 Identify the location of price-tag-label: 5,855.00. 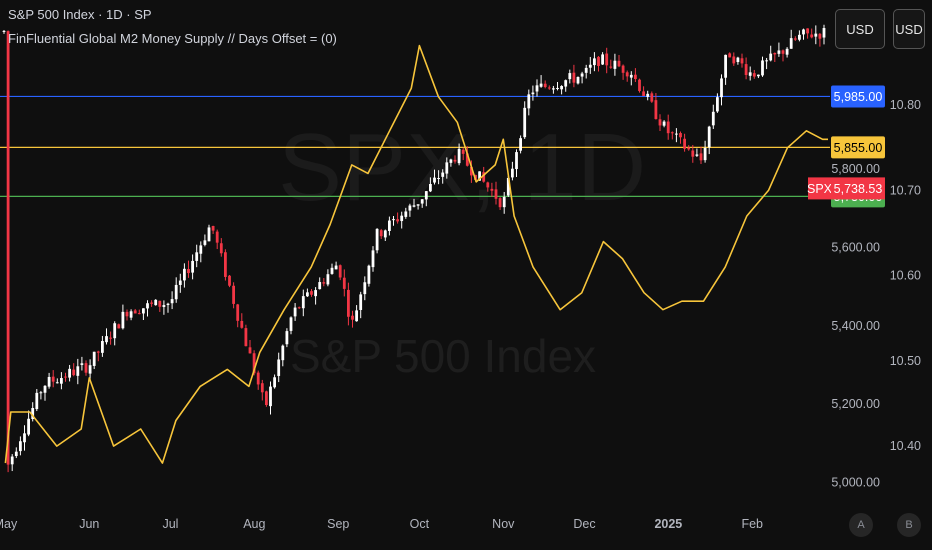
(858, 148).